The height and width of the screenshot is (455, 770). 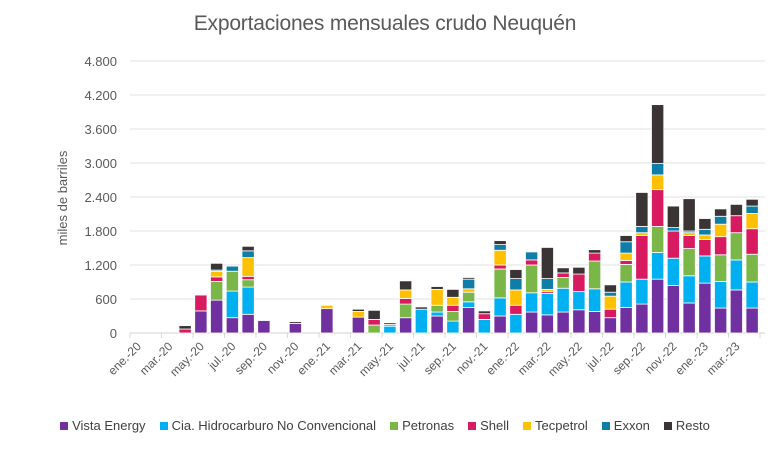 I want to click on bar-stack-ene.-22, so click(x=516, y=301).